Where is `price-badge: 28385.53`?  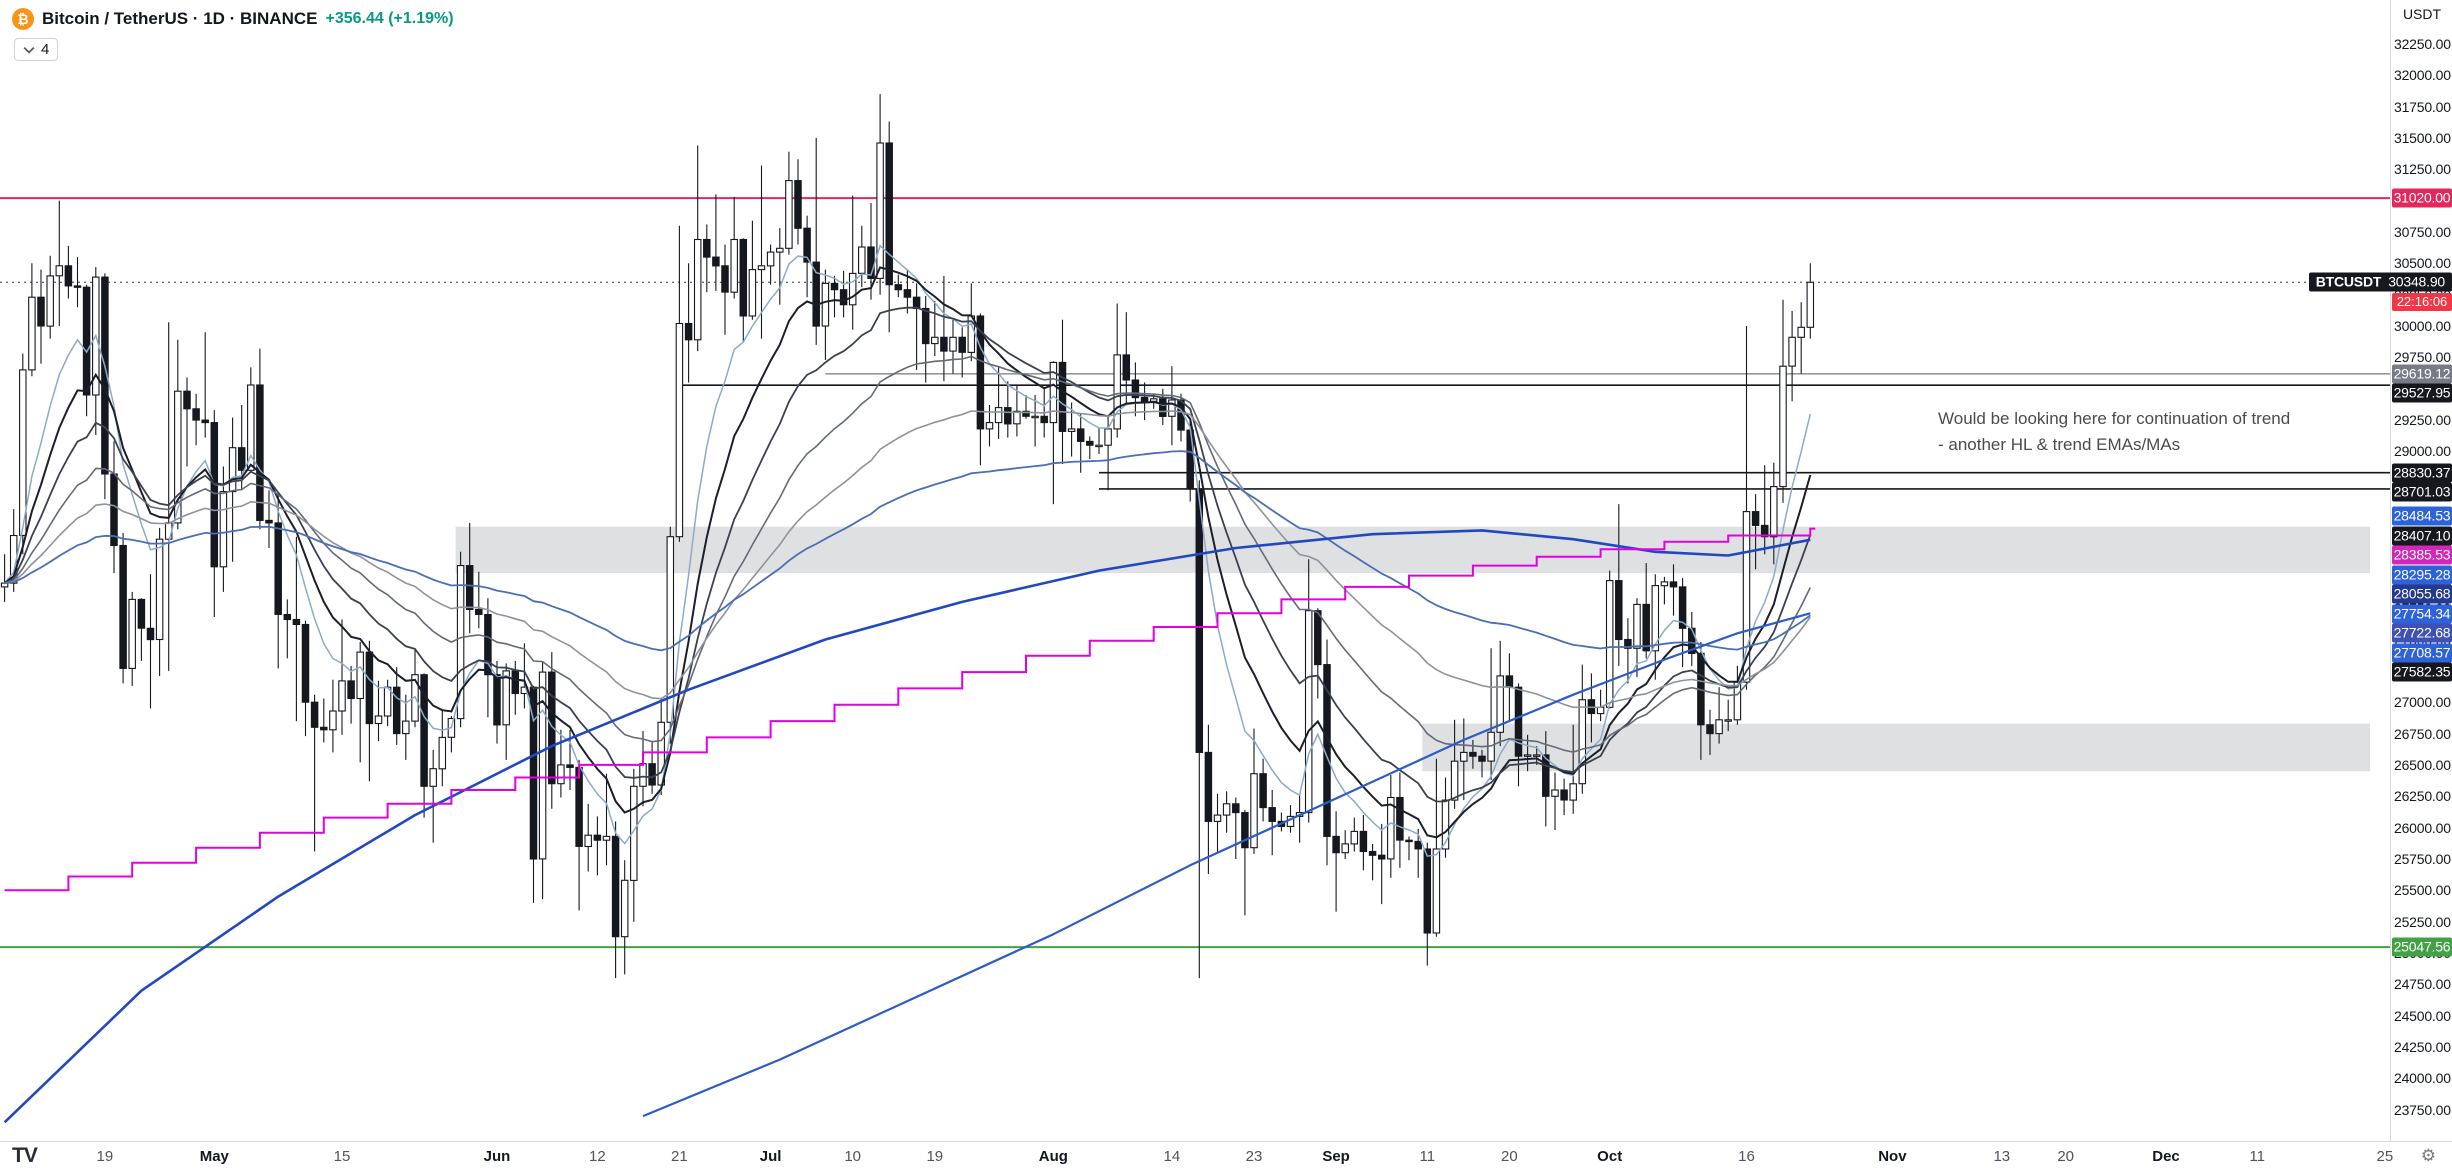
price-badge: 28385.53 is located at coordinates (2422, 555).